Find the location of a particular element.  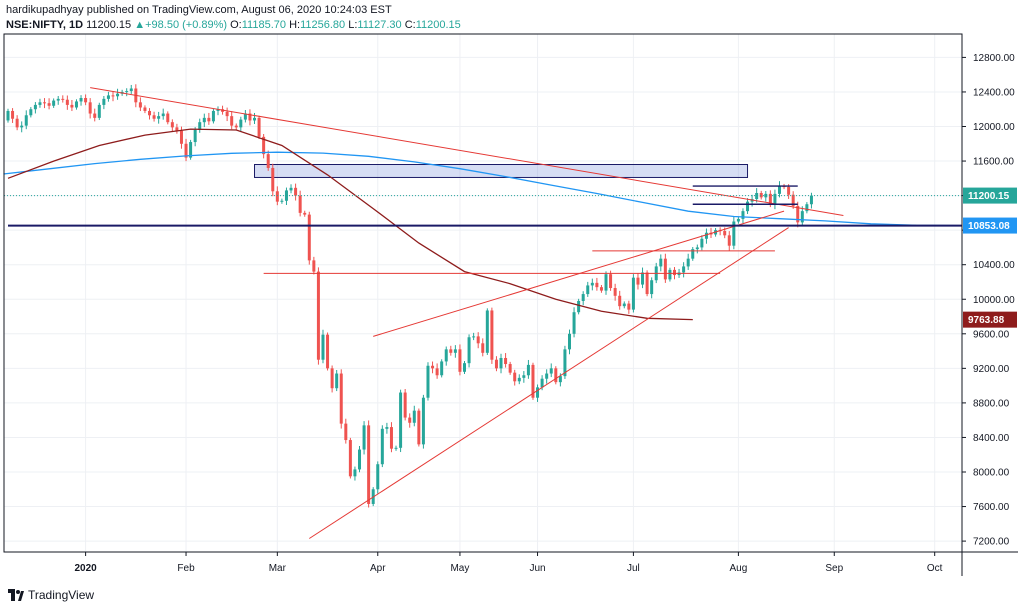

y-tick-label: 9200.00 is located at coordinates (991, 369).